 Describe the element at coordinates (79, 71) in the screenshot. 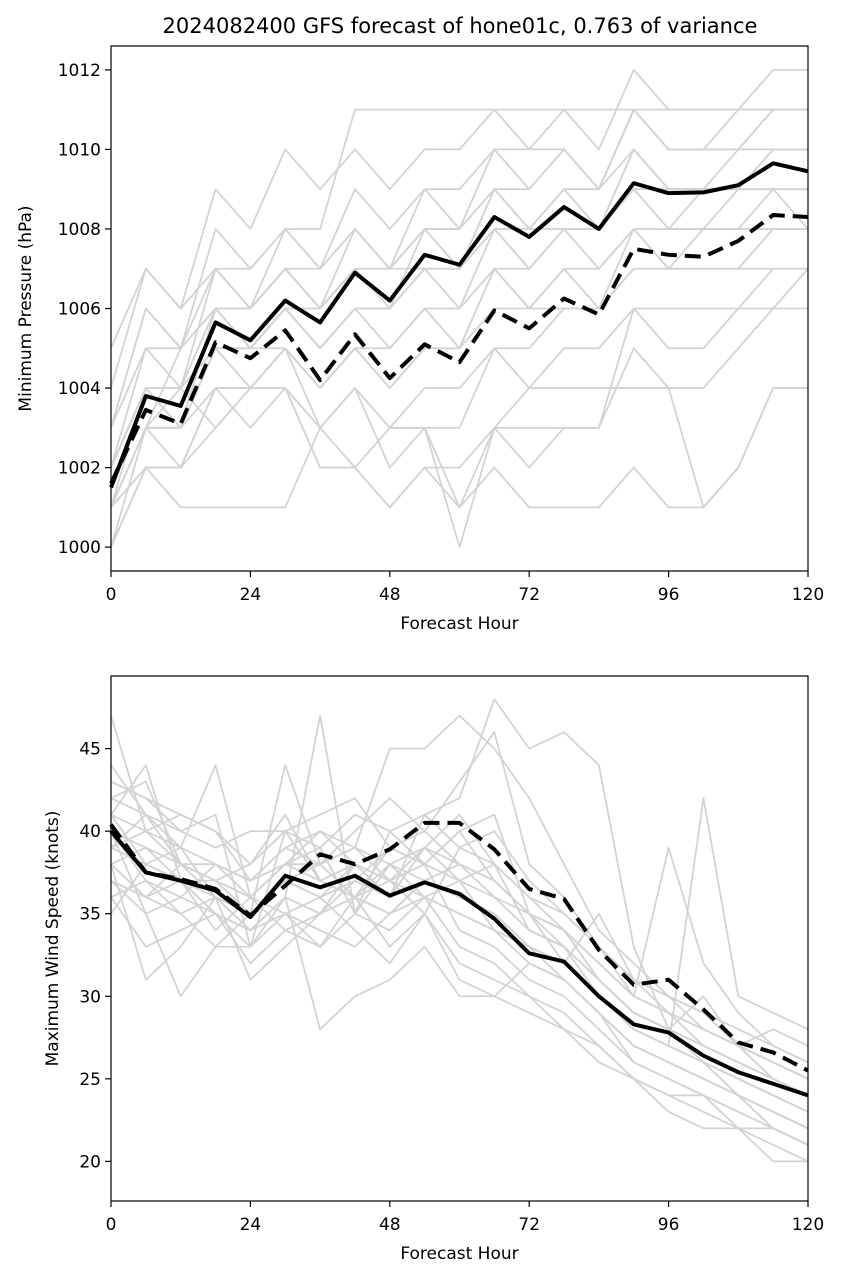

I see `y-tick-label: 1012` at that location.